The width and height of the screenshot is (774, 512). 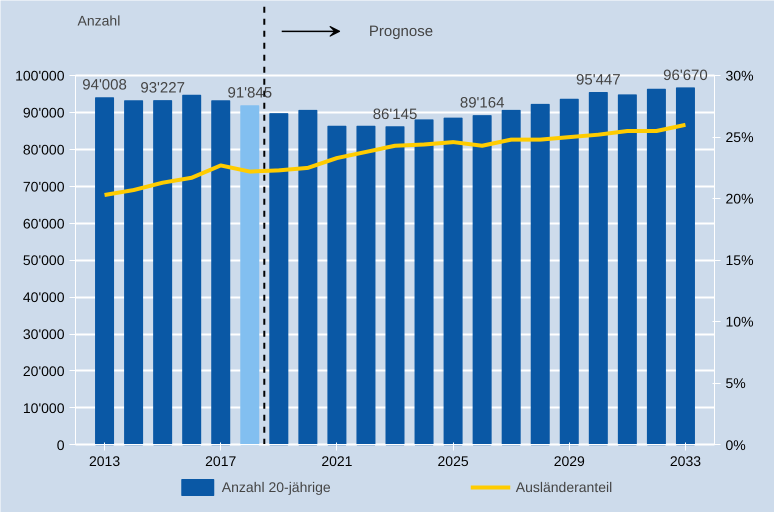 What do you see at coordinates (43, 297) in the screenshot?
I see `y-tick-label: 40'000` at bounding box center [43, 297].